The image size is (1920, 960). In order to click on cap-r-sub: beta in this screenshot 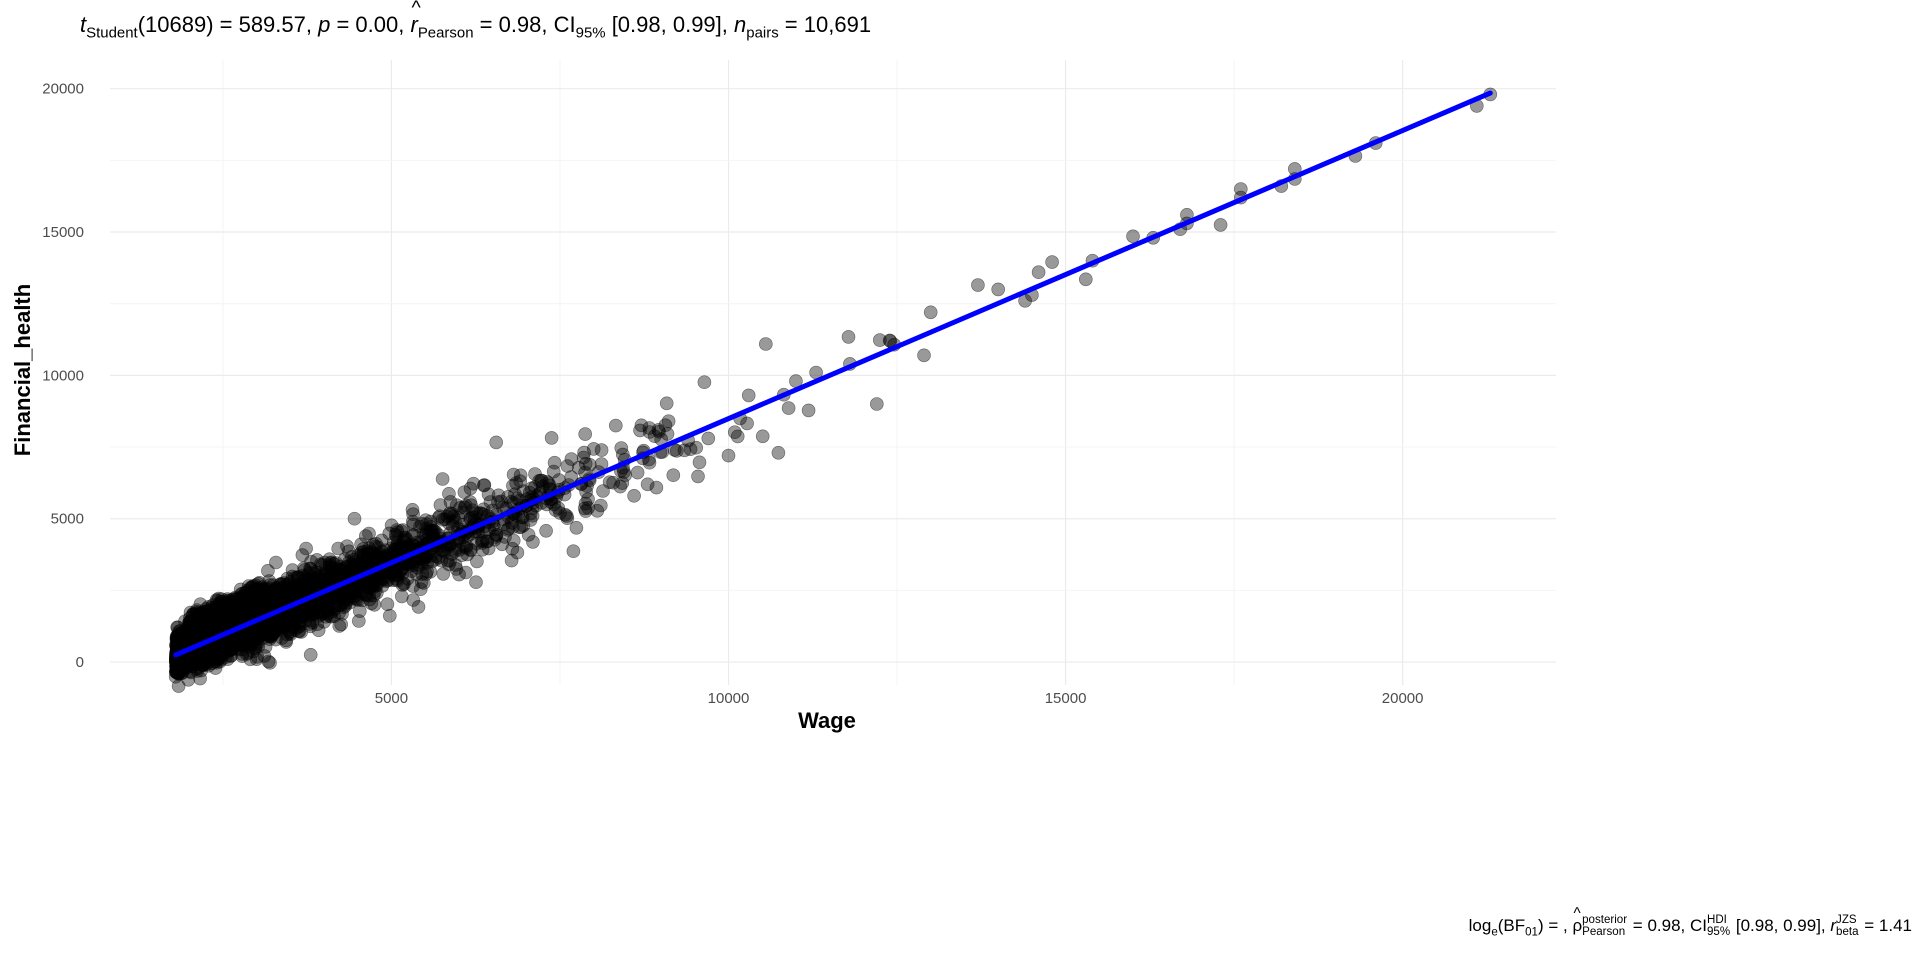, I will do `click(1847, 931)`.